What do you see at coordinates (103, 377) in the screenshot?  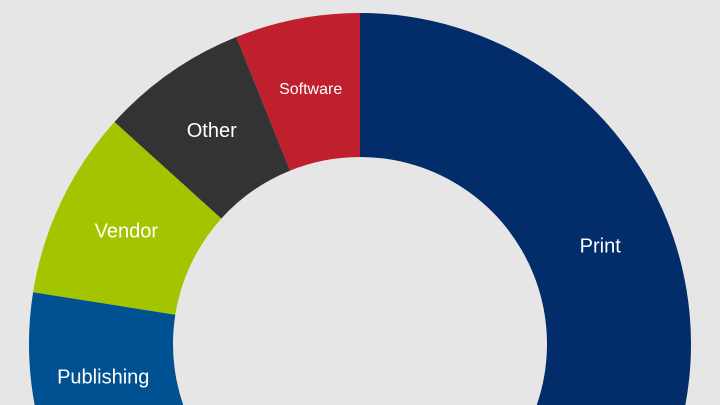 I see `segment-label: Publishing` at bounding box center [103, 377].